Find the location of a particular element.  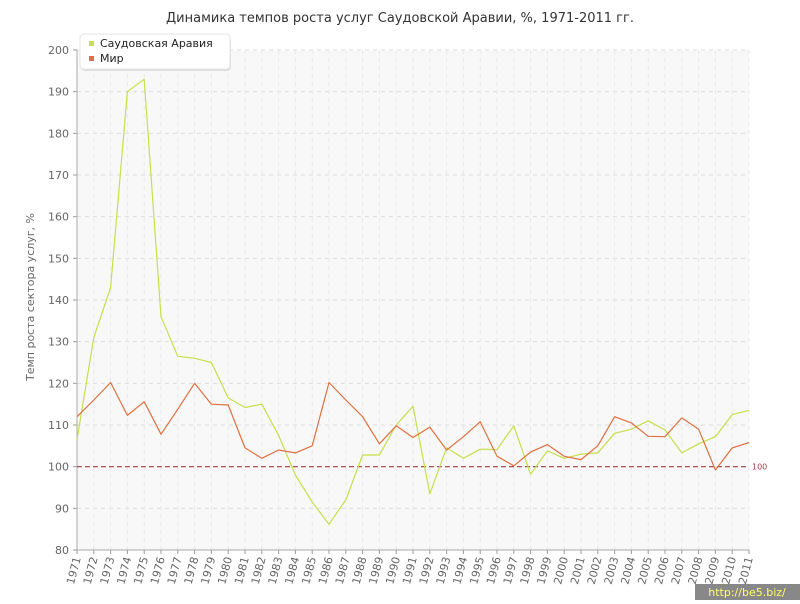

y-tick-label: 200 is located at coordinates (58, 50).